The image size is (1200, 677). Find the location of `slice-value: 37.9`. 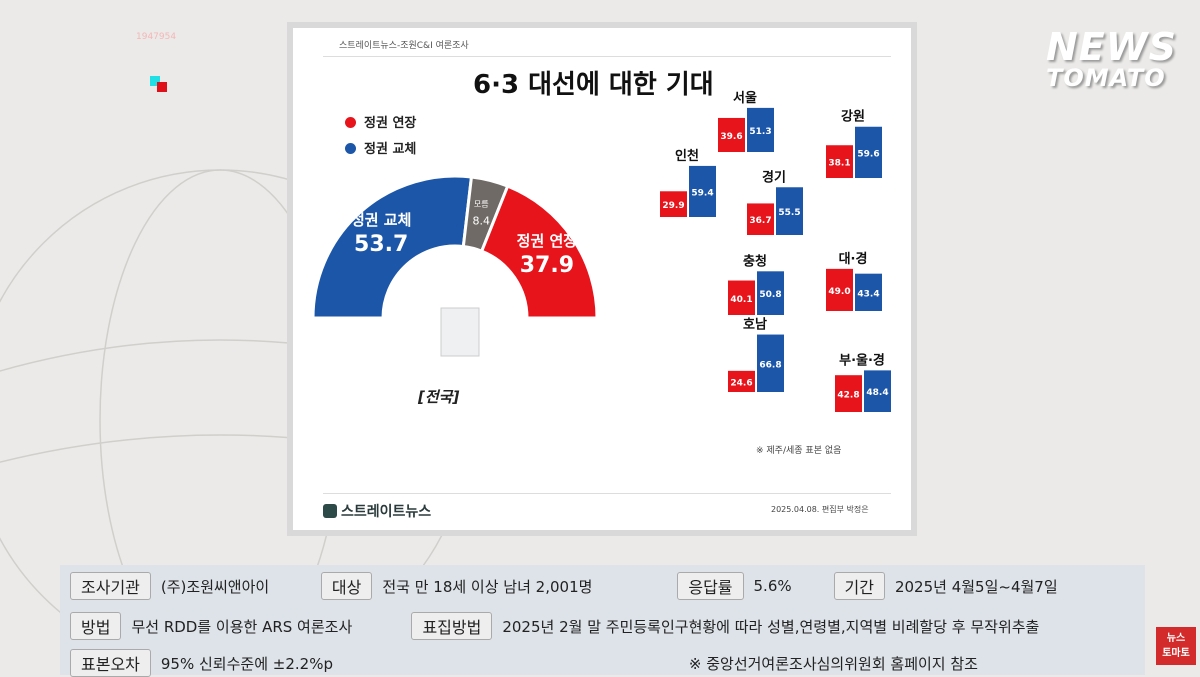

slice-value: 37.9 is located at coordinates (547, 265).